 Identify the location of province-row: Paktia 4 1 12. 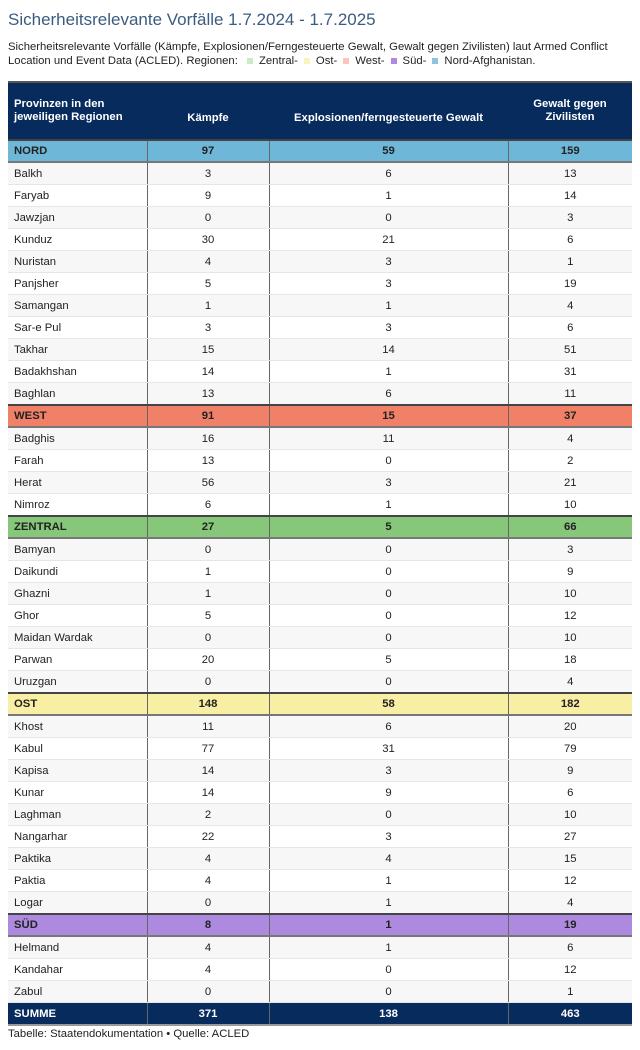
(320, 880).